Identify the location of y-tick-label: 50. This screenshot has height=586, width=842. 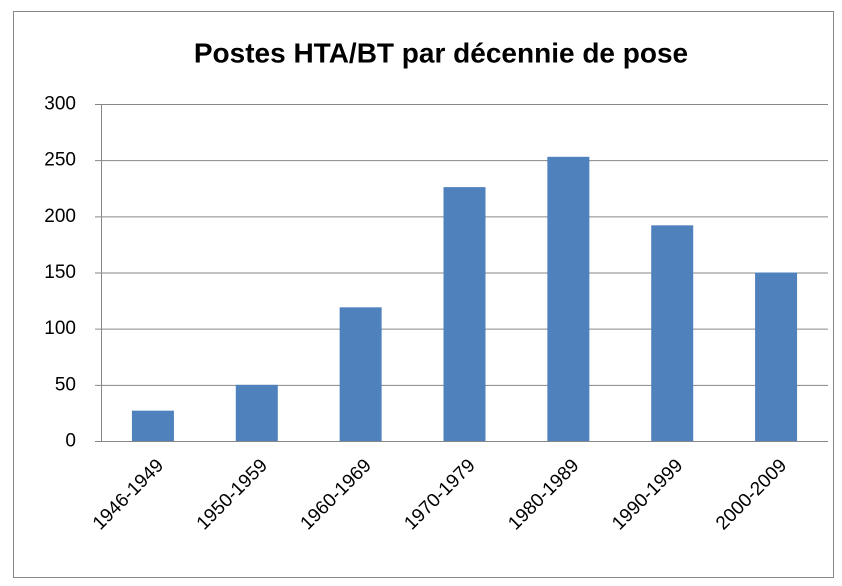
(65, 384).